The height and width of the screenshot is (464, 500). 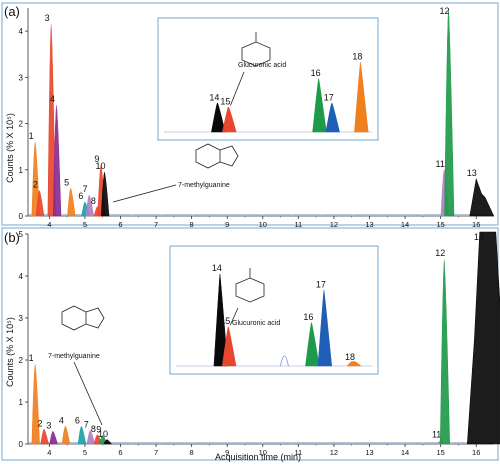 I want to click on x-tick-label-b: 7, so click(x=156, y=452).